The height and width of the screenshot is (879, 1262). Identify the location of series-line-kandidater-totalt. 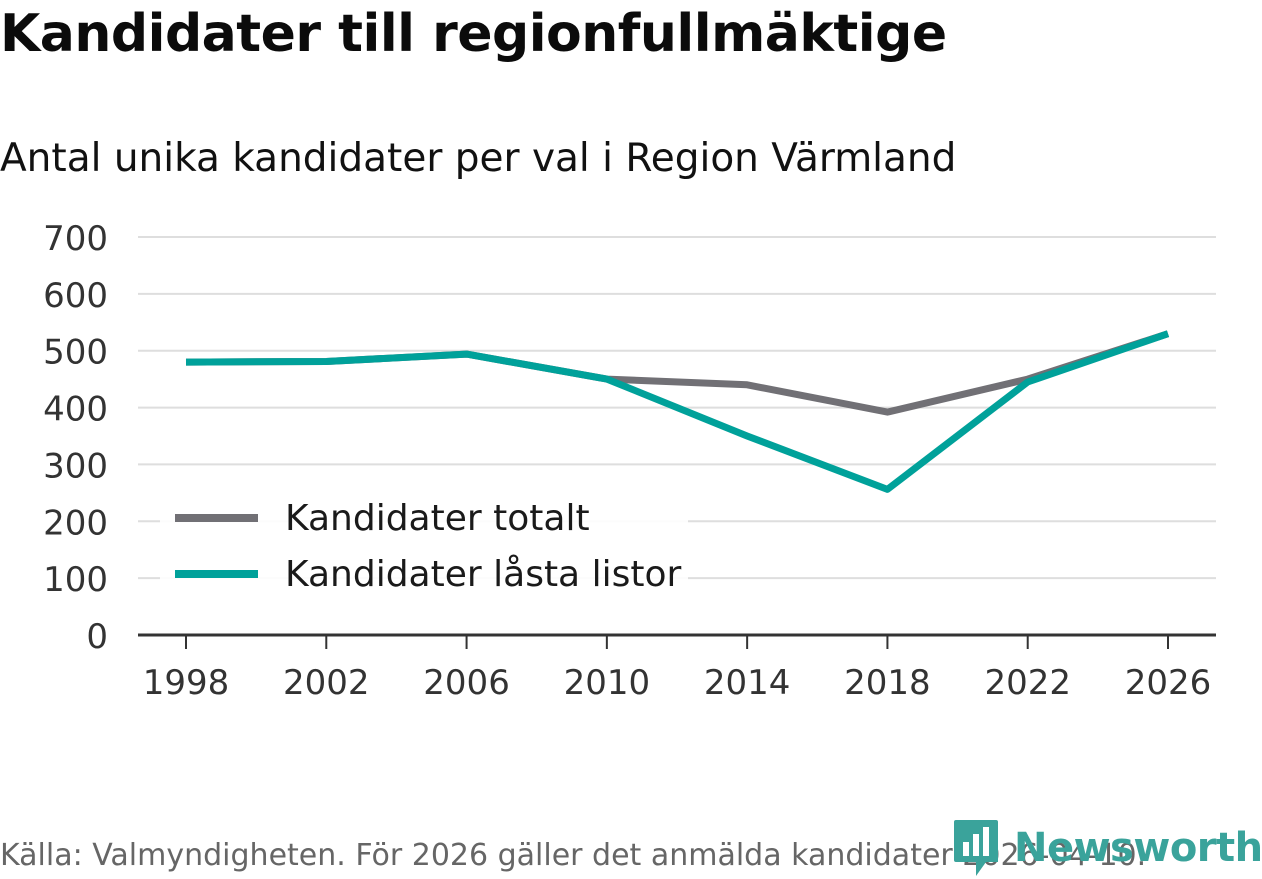
(677, 373).